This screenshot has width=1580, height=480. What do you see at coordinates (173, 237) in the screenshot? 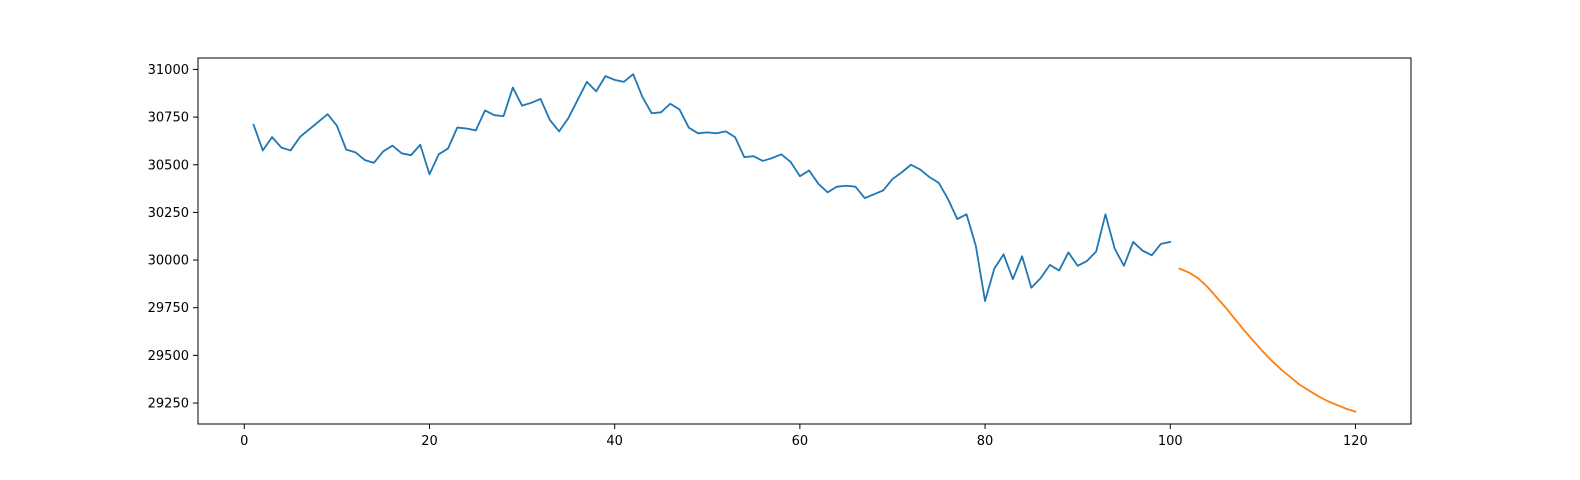
I see `y-axis: 29250 29500 29750 30000 30250 30500 30750 31000` at bounding box center [173, 237].